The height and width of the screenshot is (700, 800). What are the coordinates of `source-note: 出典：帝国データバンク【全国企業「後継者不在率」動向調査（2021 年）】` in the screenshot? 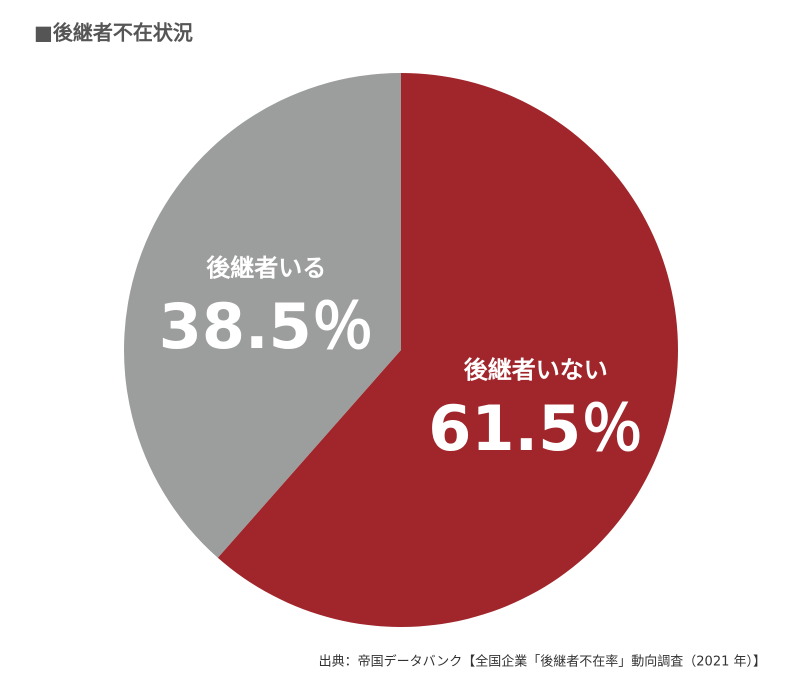 It's located at (542, 662).